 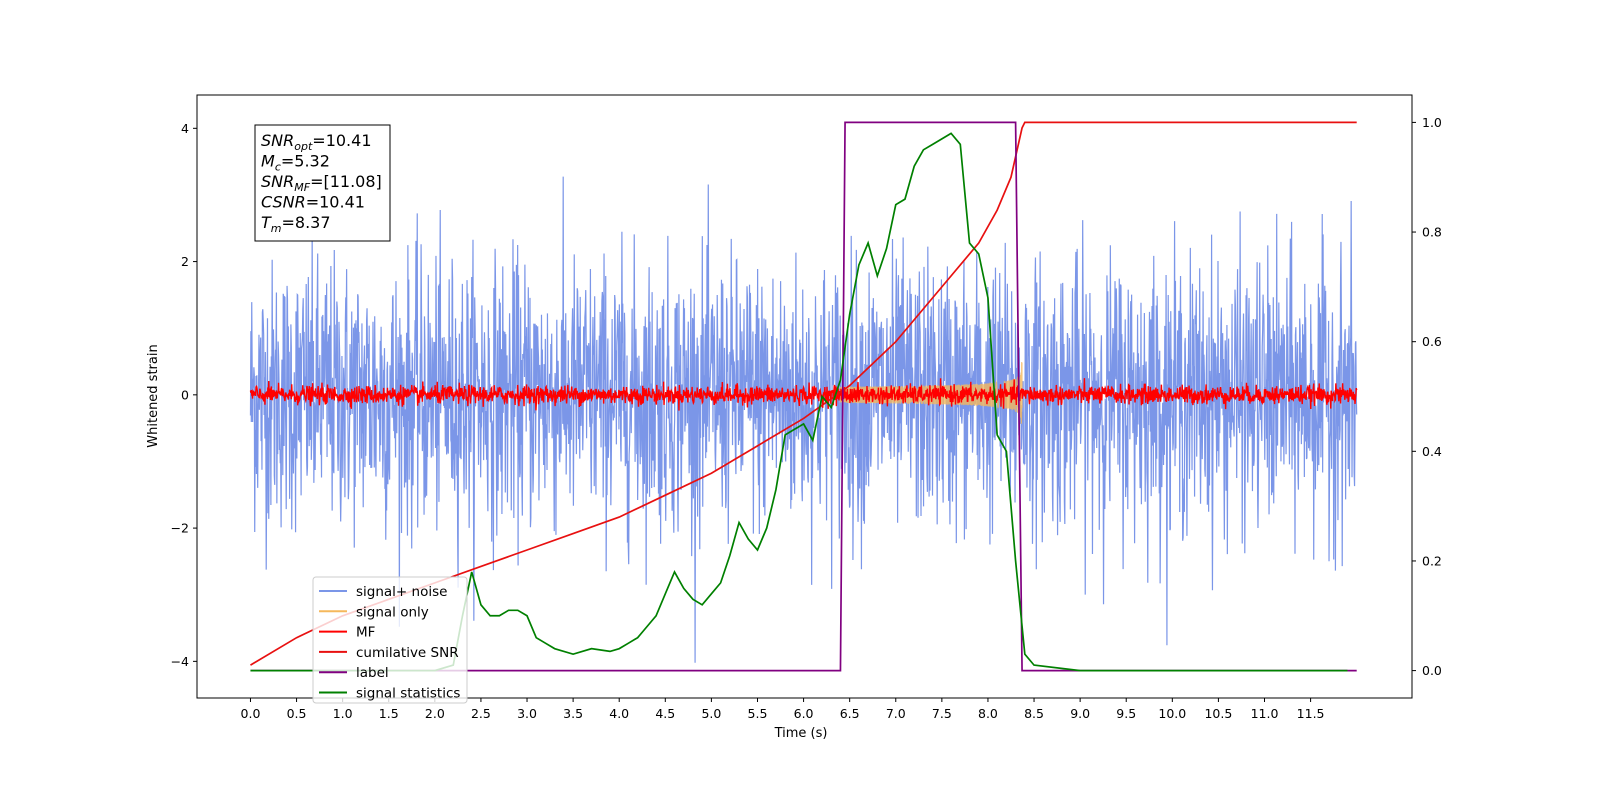 What do you see at coordinates (1126, 713) in the screenshot?
I see `x-tick-label: 9.5` at bounding box center [1126, 713].